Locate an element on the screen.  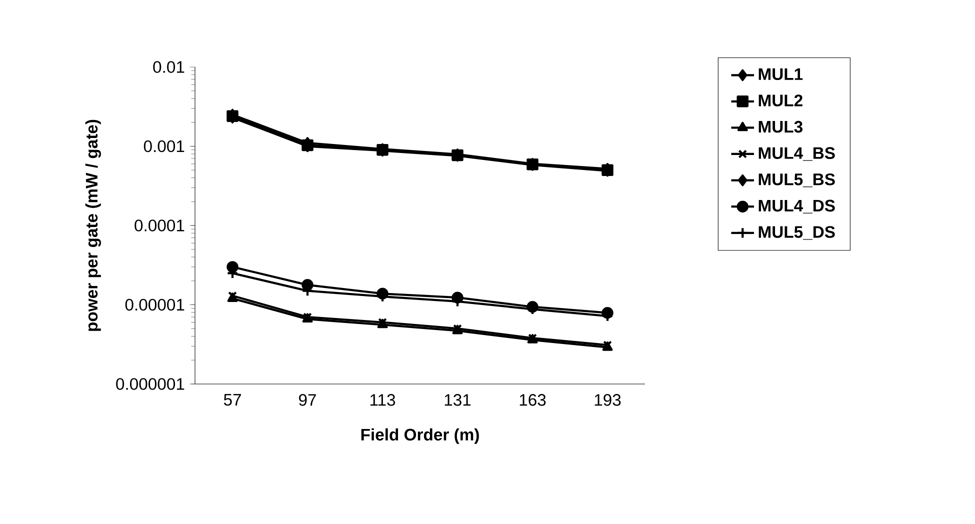
legend-label: MUL4_DS is located at coordinates (796, 207).